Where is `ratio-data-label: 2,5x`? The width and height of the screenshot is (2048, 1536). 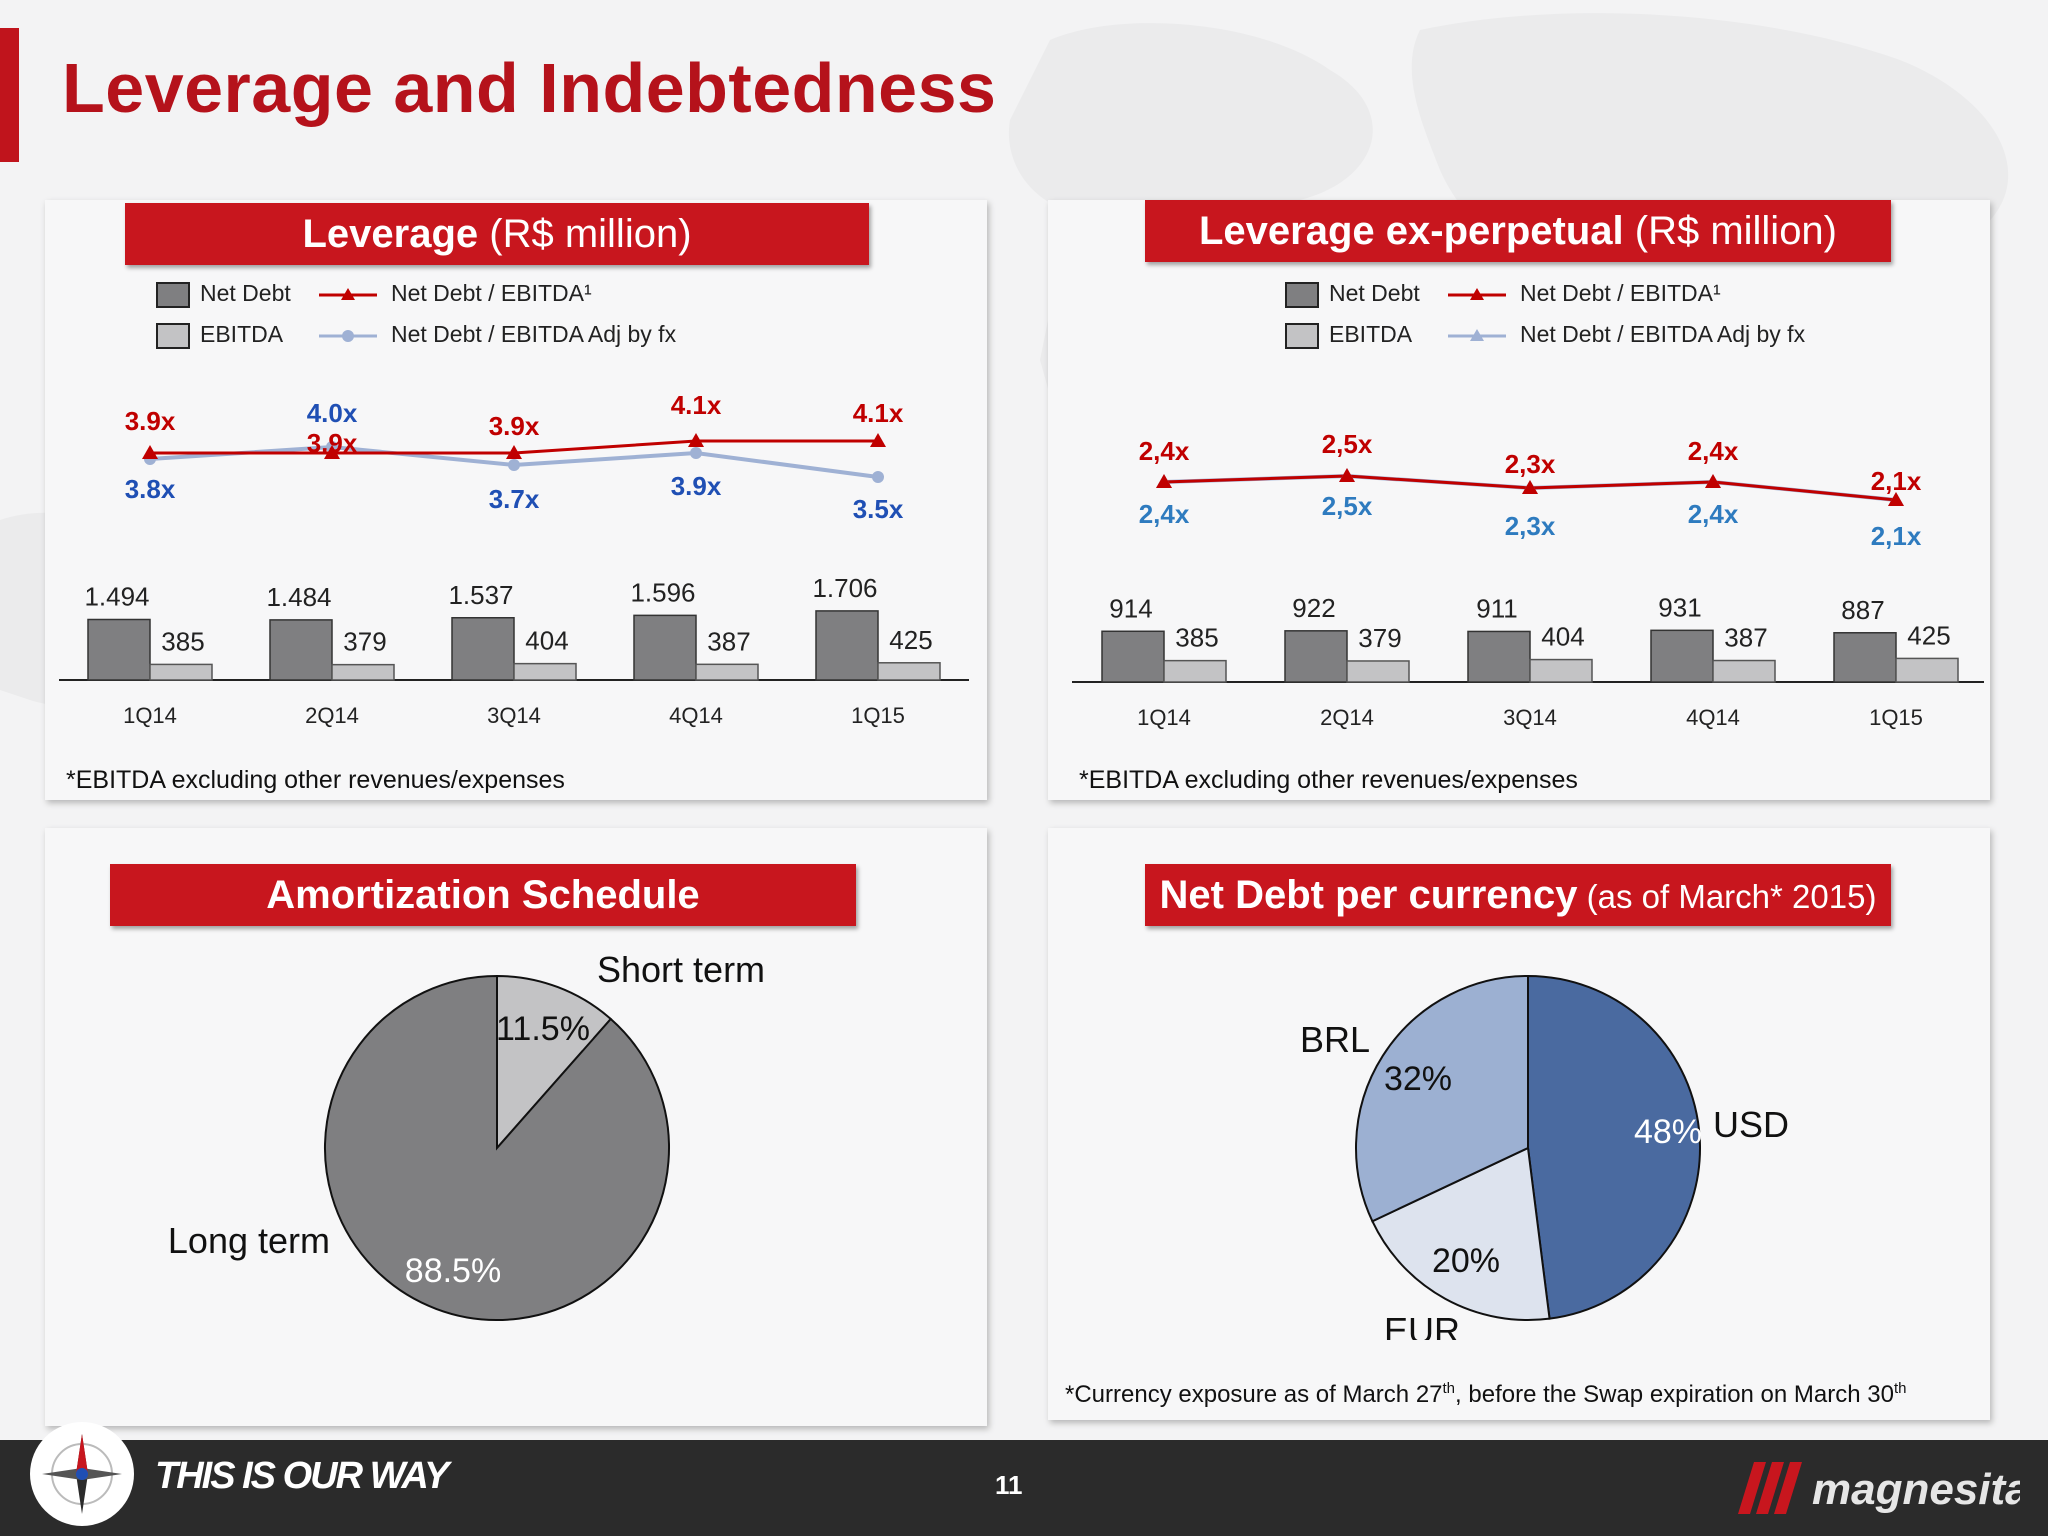
ratio-data-label: 2,5x is located at coordinates (1347, 444).